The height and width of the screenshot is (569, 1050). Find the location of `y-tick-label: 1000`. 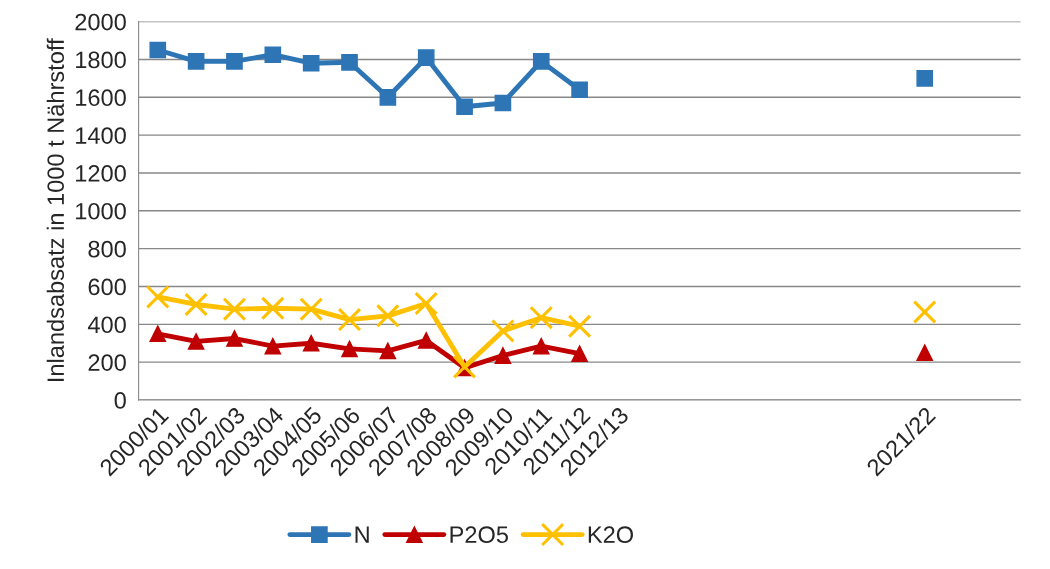

y-tick-label: 1000 is located at coordinates (101, 211).